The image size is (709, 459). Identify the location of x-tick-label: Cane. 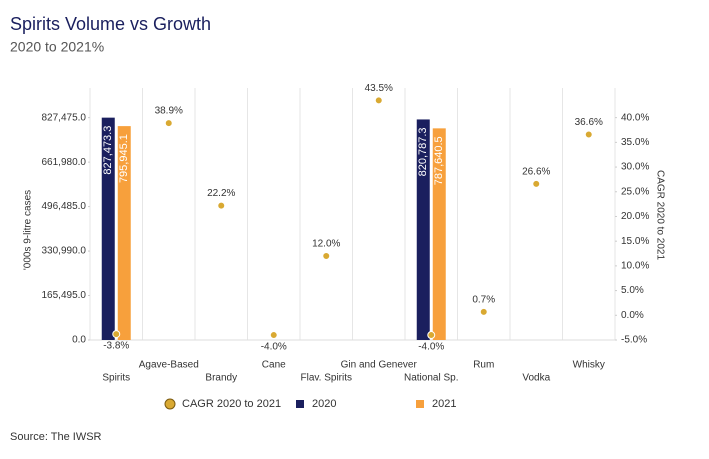
(274, 365).